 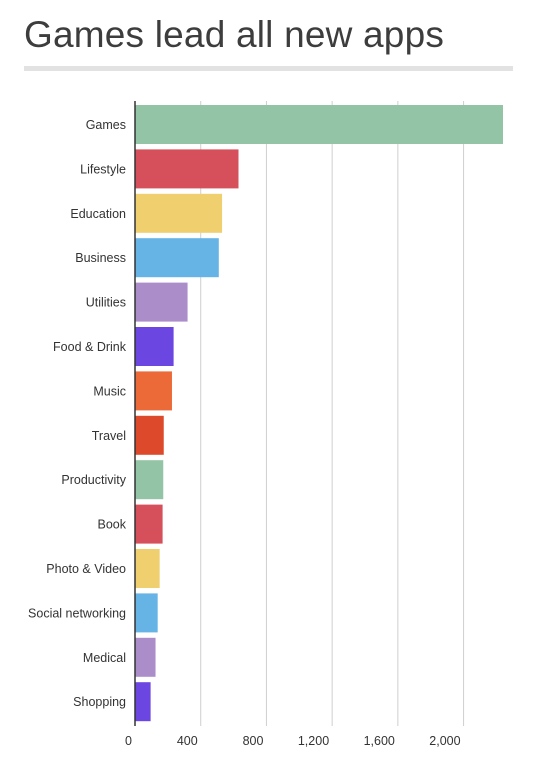 What do you see at coordinates (109, 436) in the screenshot?
I see `category-label: Travel` at bounding box center [109, 436].